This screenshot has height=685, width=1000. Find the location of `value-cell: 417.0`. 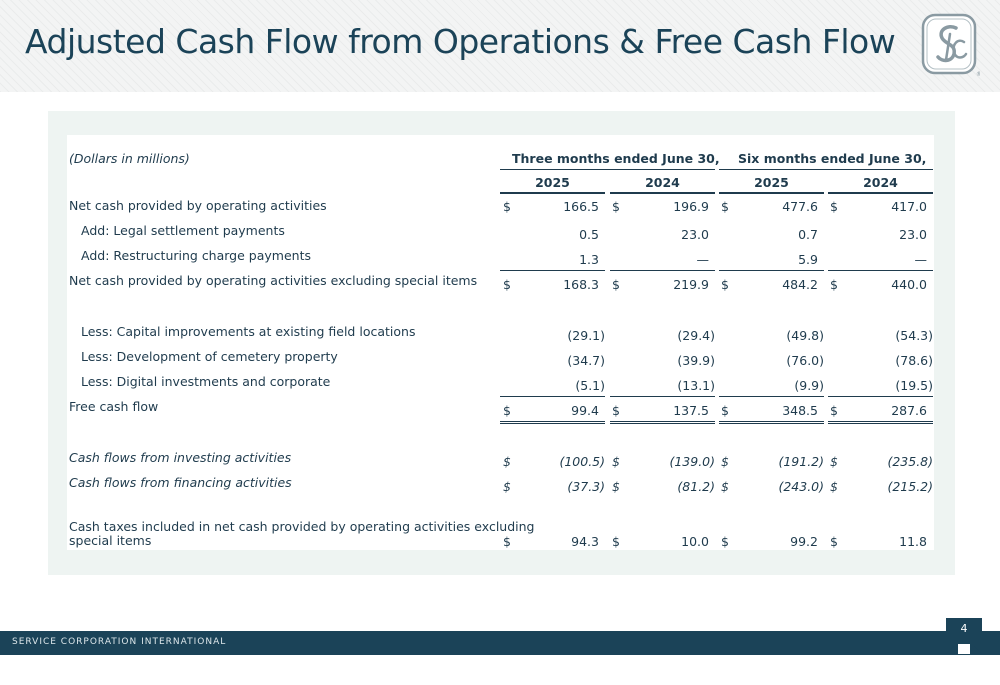

value-cell: 417.0 is located at coordinates (909, 206).